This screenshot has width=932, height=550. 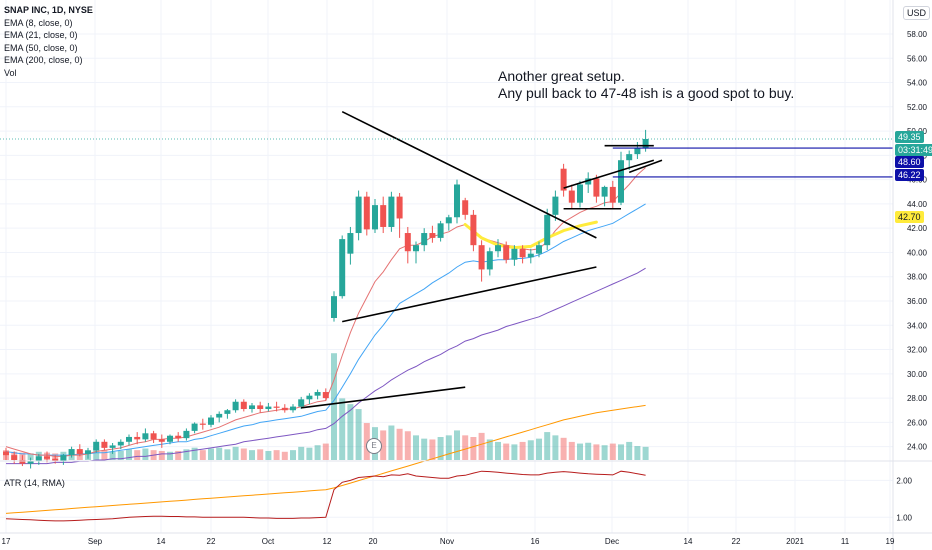 I want to click on price-tick-label: 32.00, so click(x=917, y=350).